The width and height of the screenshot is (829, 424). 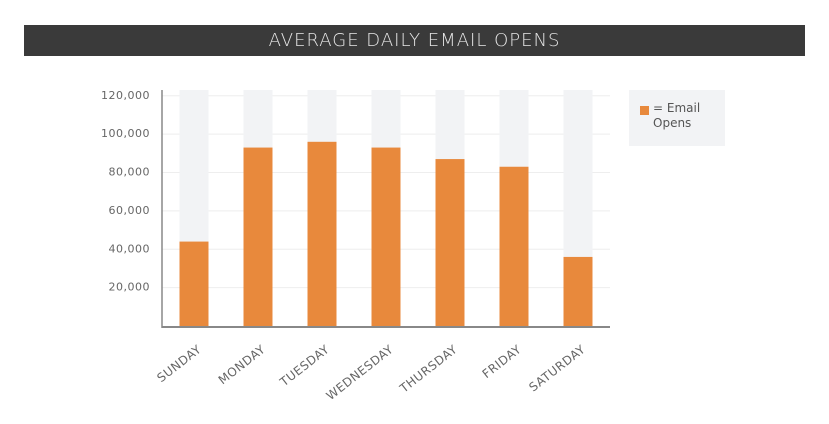 I want to click on x-tick-label: MONDAY, so click(x=242, y=364).